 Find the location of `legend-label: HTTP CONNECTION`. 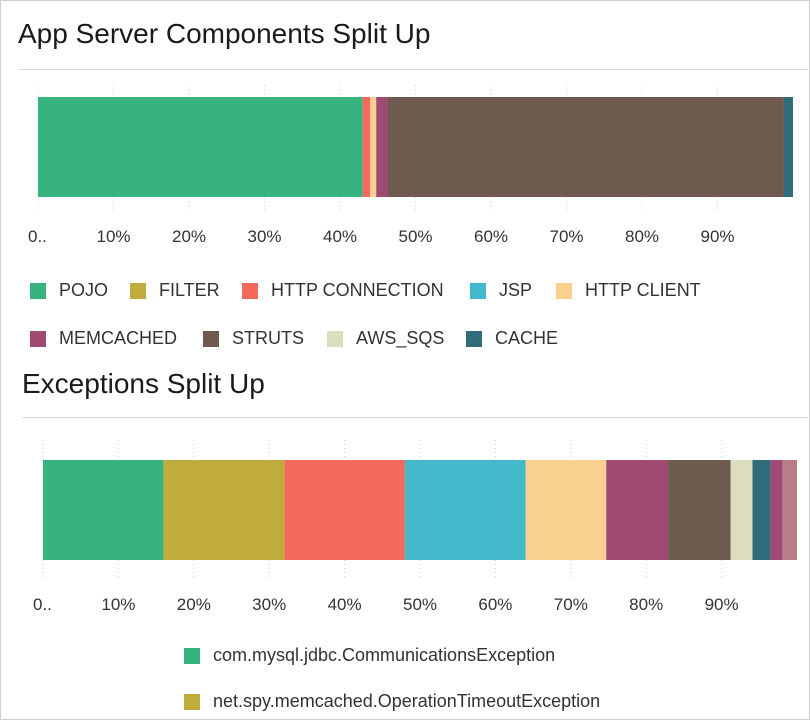

legend-label: HTTP CONNECTION is located at coordinates (357, 290).